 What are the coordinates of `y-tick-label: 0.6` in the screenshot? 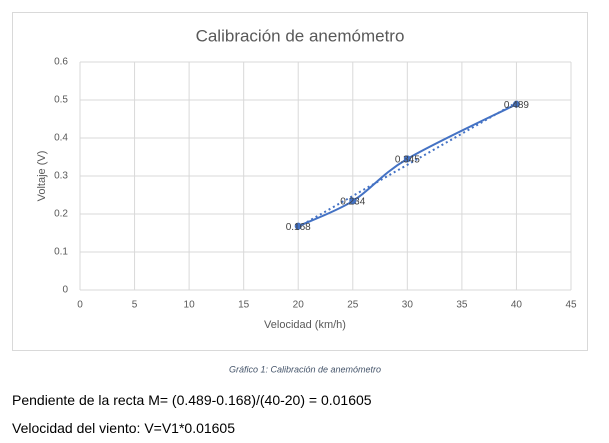 It's located at (61, 62).